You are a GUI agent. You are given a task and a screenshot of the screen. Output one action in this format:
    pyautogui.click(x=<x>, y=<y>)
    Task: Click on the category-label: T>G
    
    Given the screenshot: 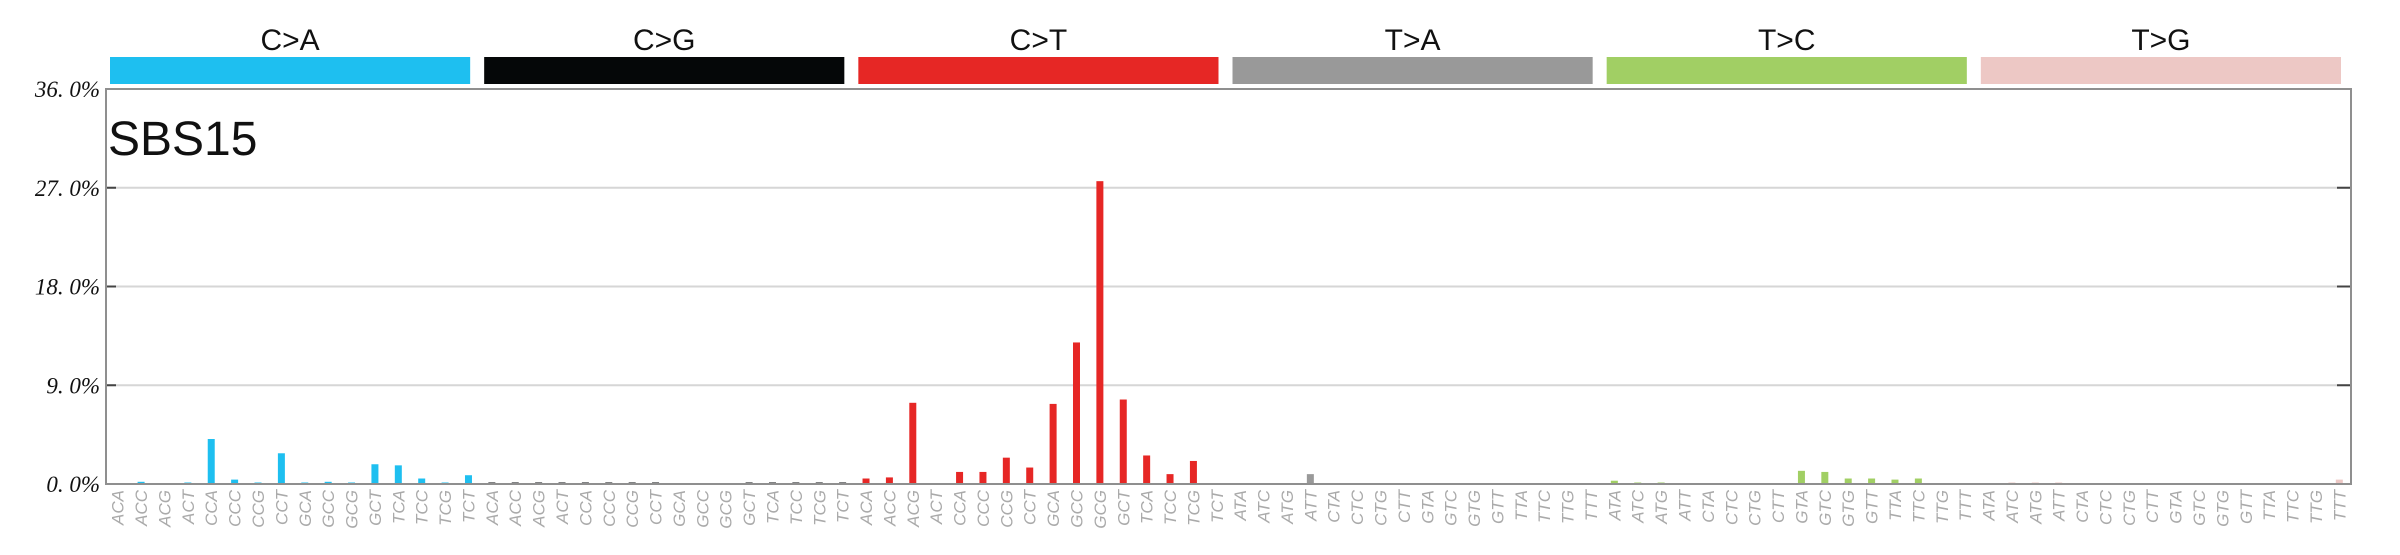 What is the action you would take?
    pyautogui.click(x=2160, y=40)
    